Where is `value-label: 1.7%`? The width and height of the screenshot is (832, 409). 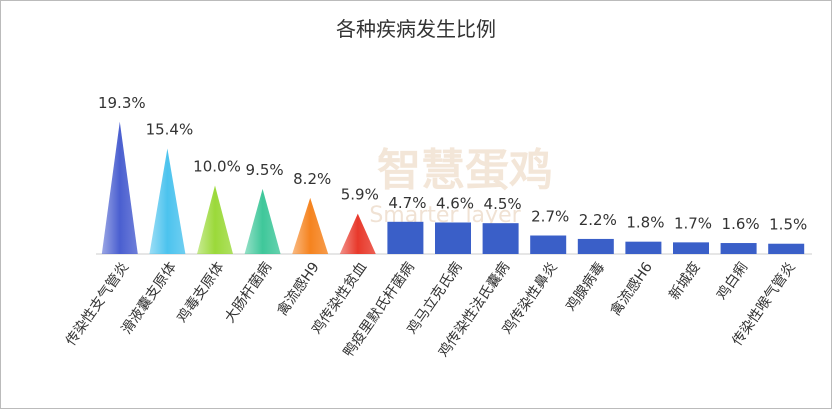 value-label: 1.7% is located at coordinates (693, 223).